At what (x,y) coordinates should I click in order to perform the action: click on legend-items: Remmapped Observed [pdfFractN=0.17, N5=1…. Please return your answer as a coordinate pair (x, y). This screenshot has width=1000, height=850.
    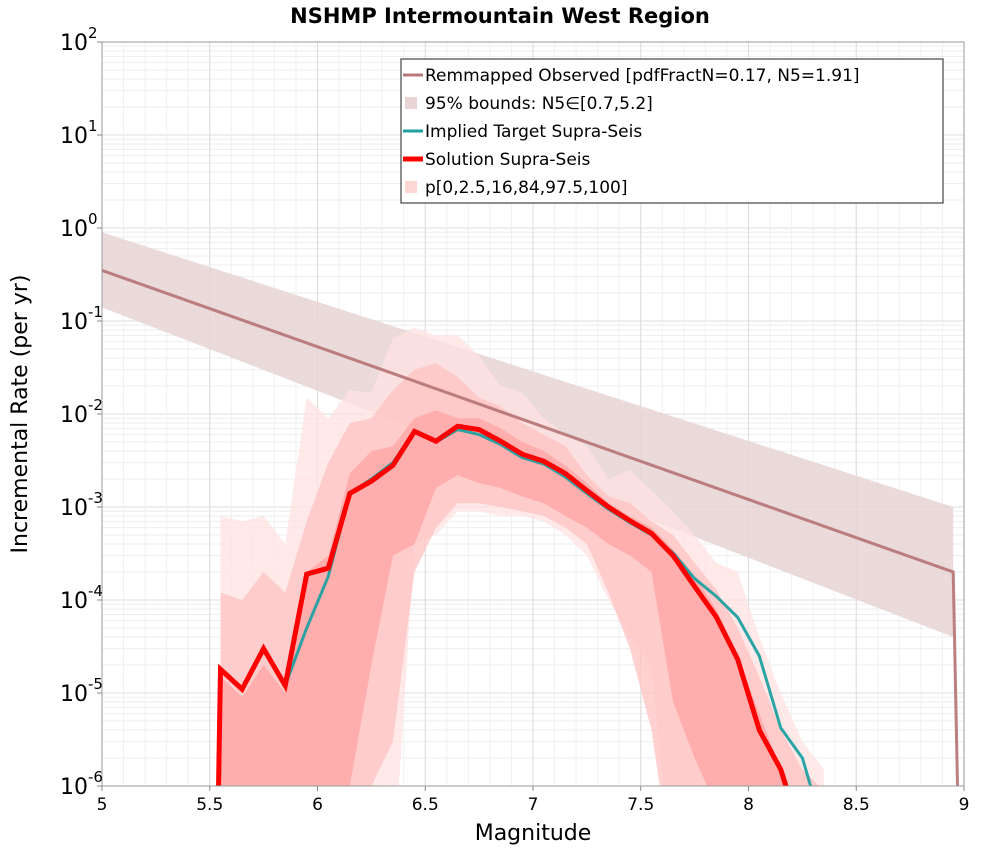
    Looking at the image, I should click on (631, 132).